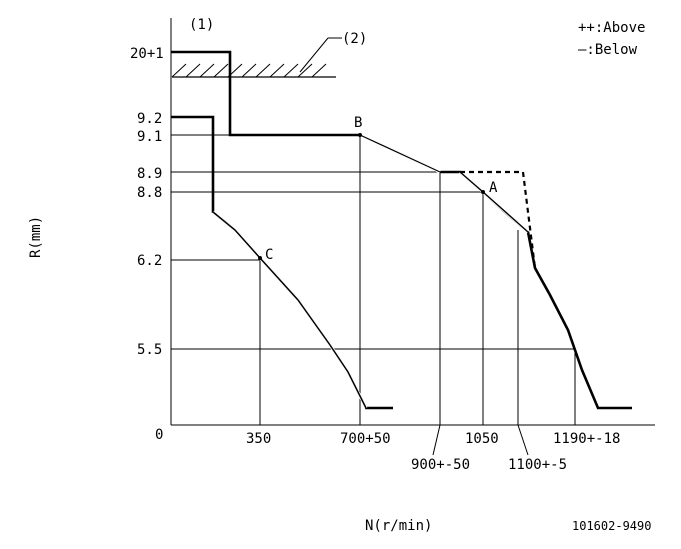 The width and height of the screenshot is (681, 549). What do you see at coordinates (611, 28) in the screenshot?
I see `legend-above: ++:Above` at bounding box center [611, 28].